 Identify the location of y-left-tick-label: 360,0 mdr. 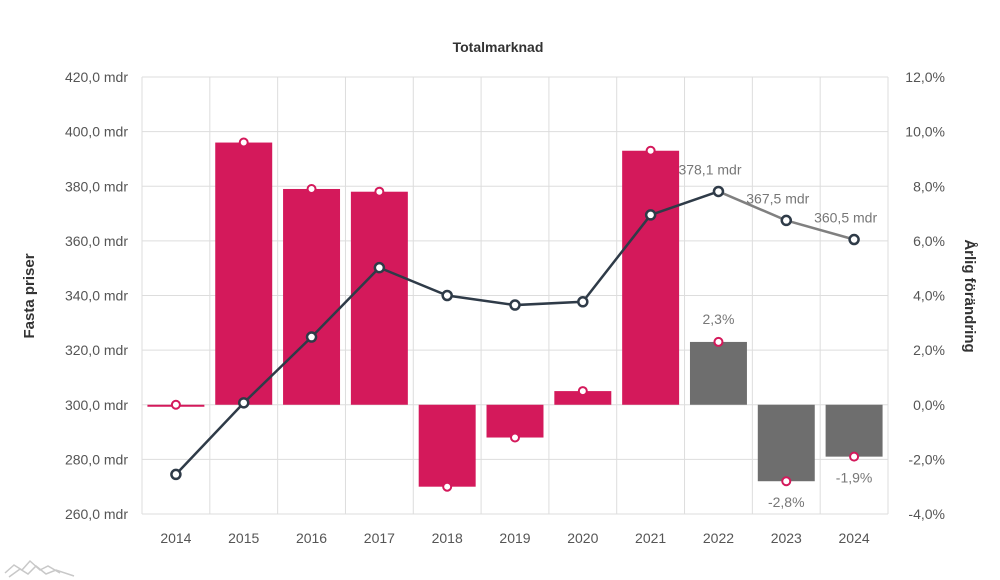
(96, 241).